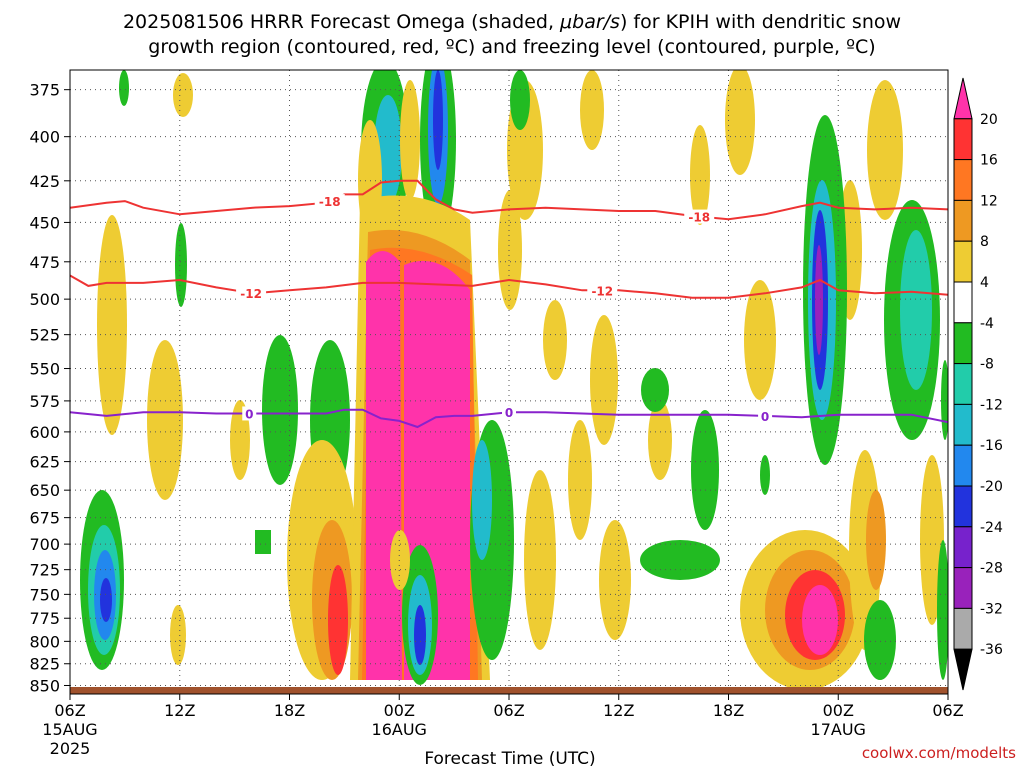 This screenshot has height=768, width=1024. What do you see at coordinates (44, 594) in the screenshot?
I see `y-tick-label: 750` at bounding box center [44, 594].